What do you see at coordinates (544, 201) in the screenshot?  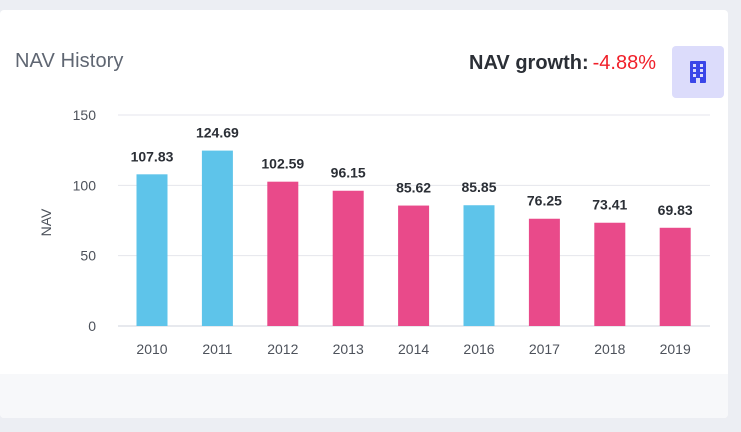 I see `data-label: 76.25` at bounding box center [544, 201].